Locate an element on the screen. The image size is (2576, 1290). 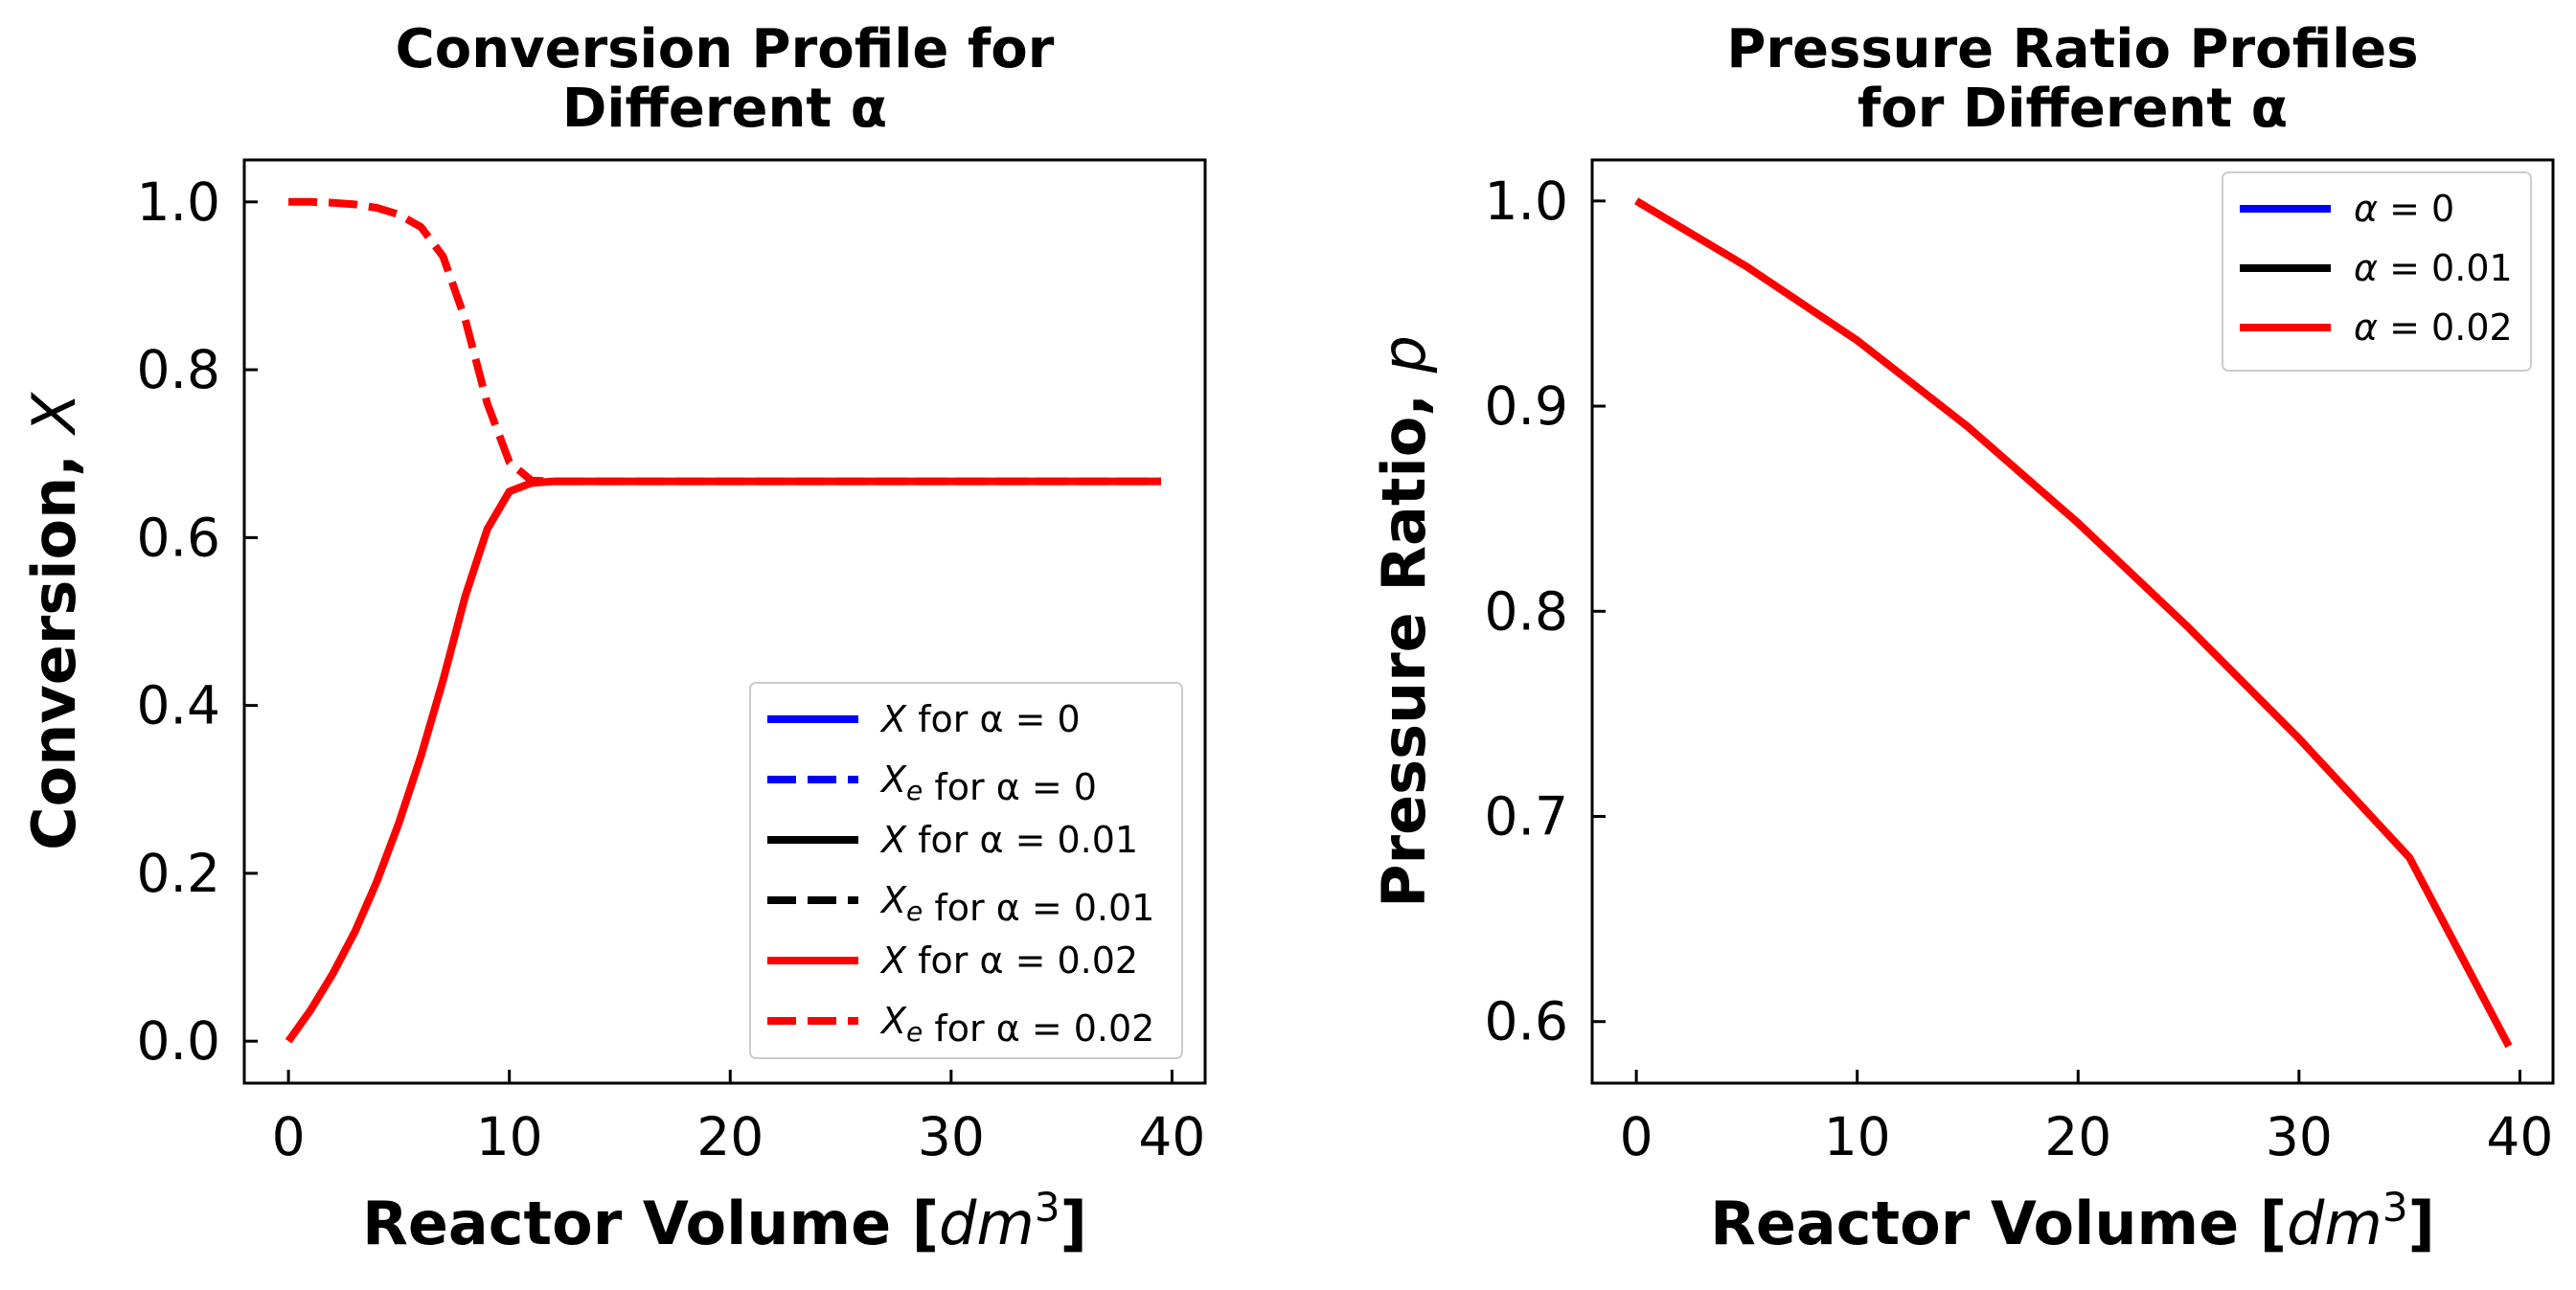
y-axis-label: Conversion, X is located at coordinates (54, 621).